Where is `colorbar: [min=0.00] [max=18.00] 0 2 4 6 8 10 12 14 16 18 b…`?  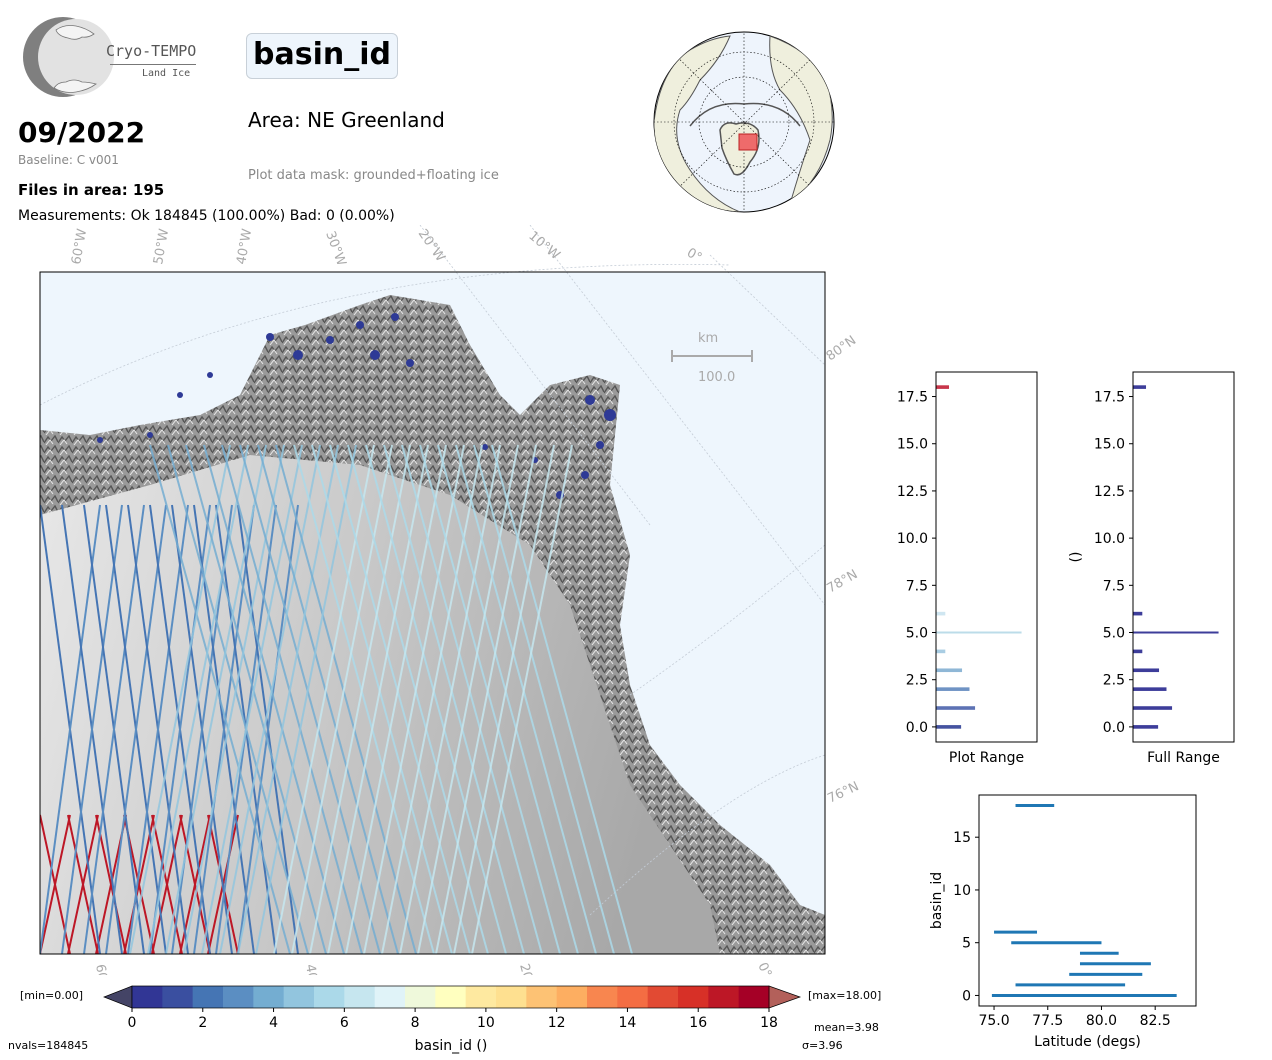 colorbar: [min=0.00] [max=18.00] 0 2 4 6 8 10 12 14 16 18 b… is located at coordinates (444, 1019).